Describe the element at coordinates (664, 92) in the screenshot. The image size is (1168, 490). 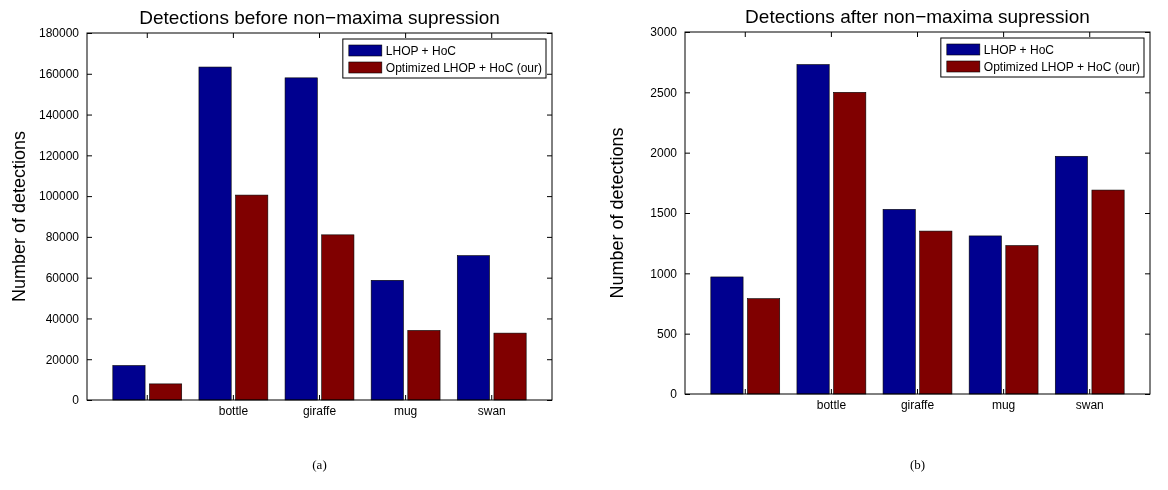
I see `y-tick-label: 2500` at that location.